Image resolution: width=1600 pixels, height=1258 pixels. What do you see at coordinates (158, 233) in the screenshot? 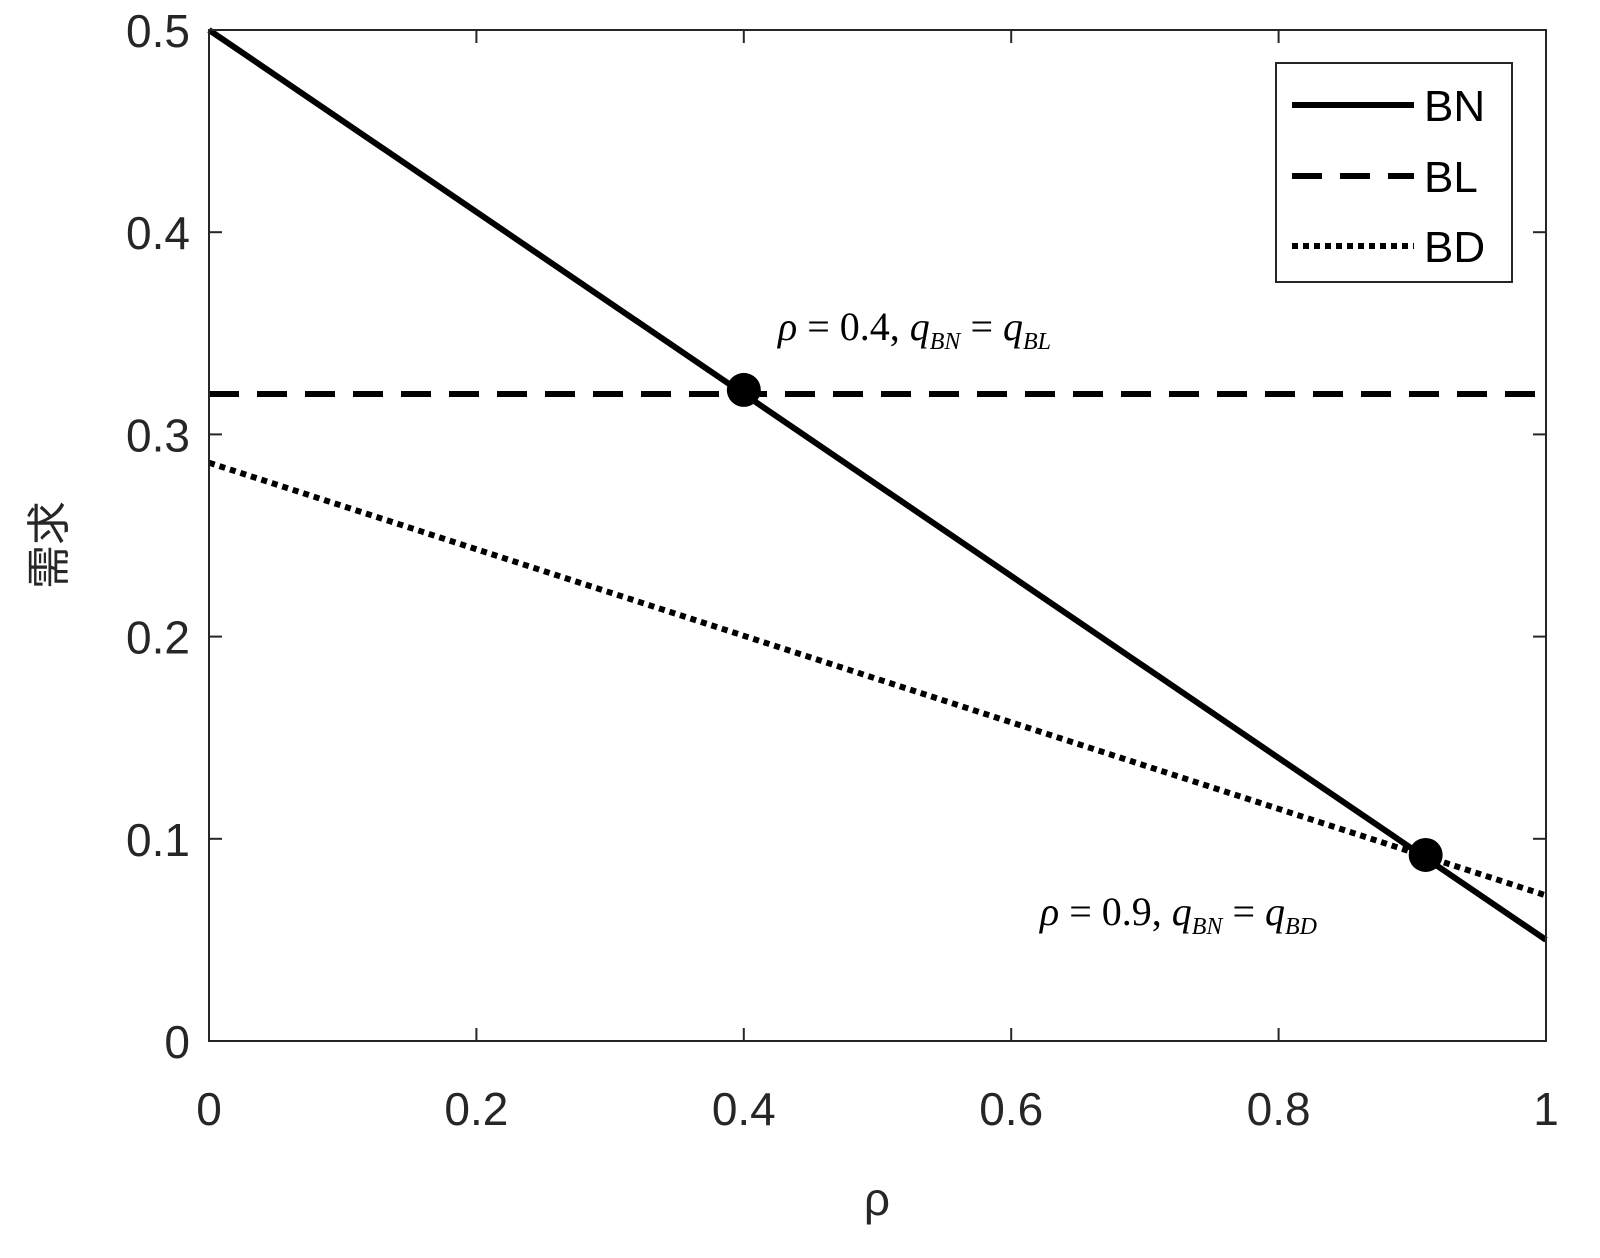
I see `y-tick-label: 0.4` at bounding box center [158, 233].